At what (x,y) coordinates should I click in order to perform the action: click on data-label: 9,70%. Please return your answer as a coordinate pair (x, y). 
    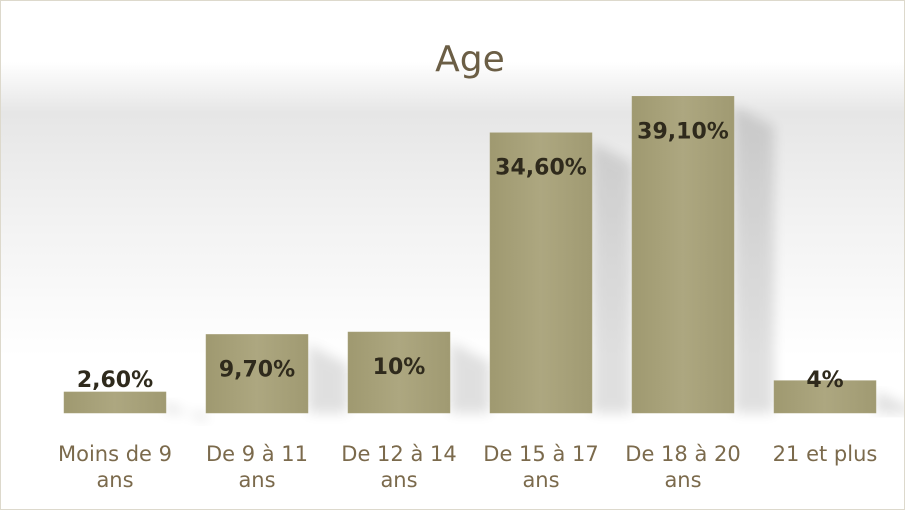
    Looking at the image, I should click on (257, 369).